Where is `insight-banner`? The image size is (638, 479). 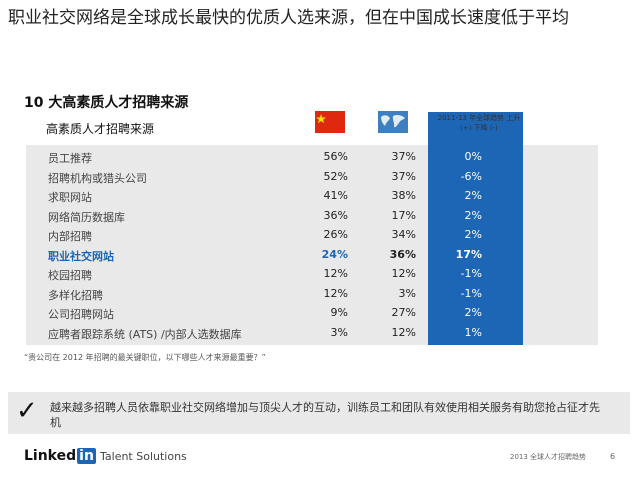 insight-banner is located at coordinates (319, 413).